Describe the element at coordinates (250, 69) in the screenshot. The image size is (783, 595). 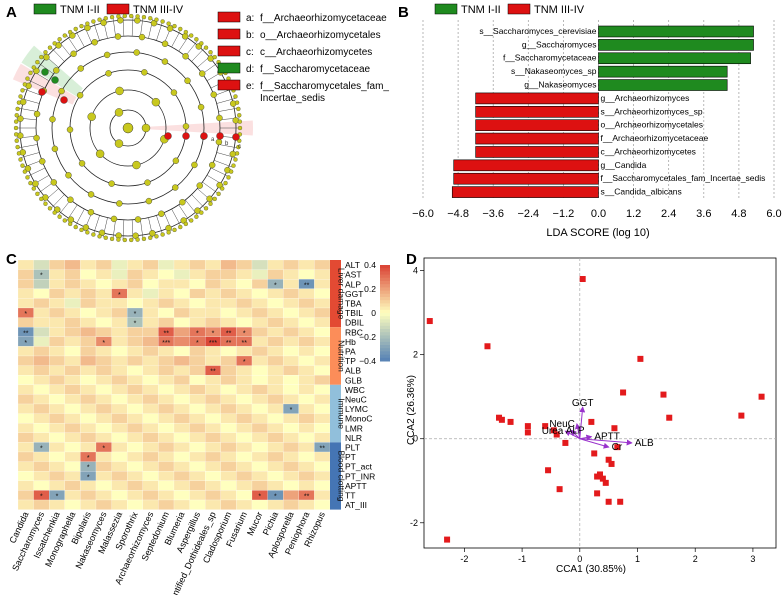
I see `clade-legend-letter-d: d:` at that location.